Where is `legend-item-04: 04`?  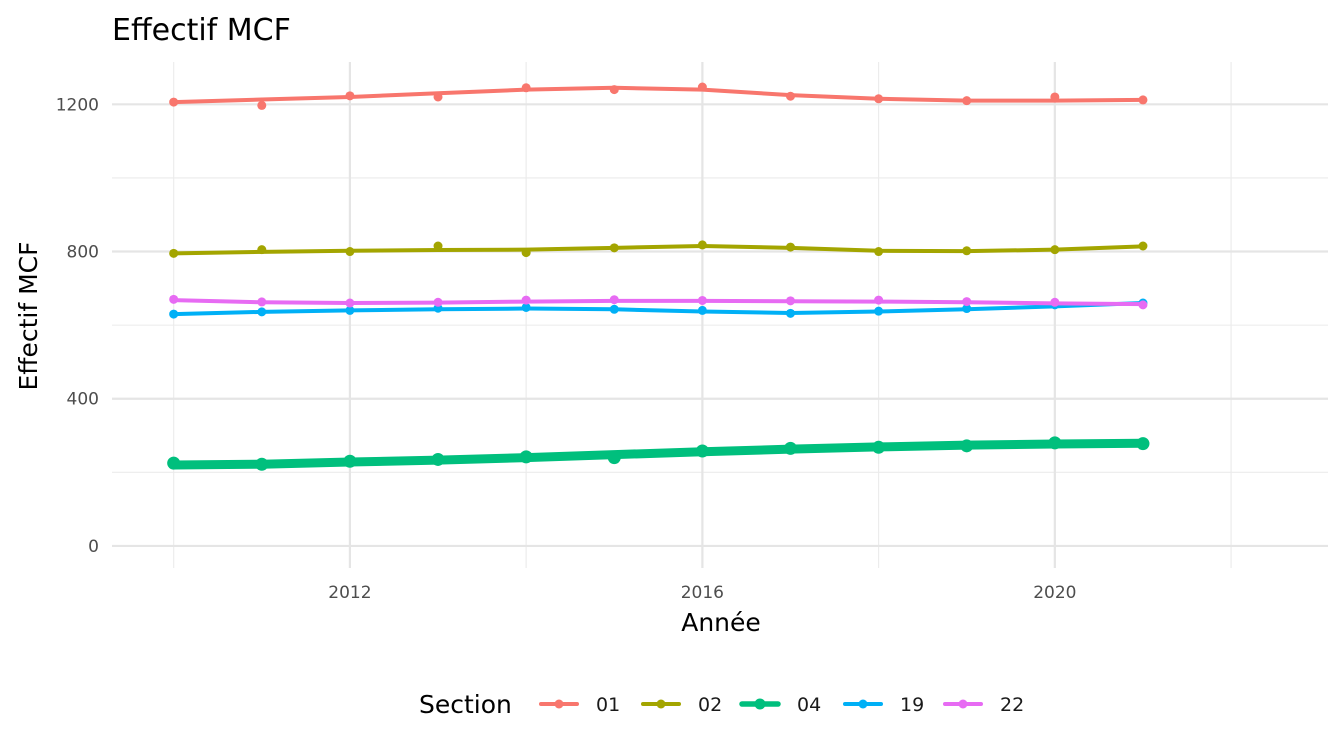
legend-item-04: 04 is located at coordinates (780, 705).